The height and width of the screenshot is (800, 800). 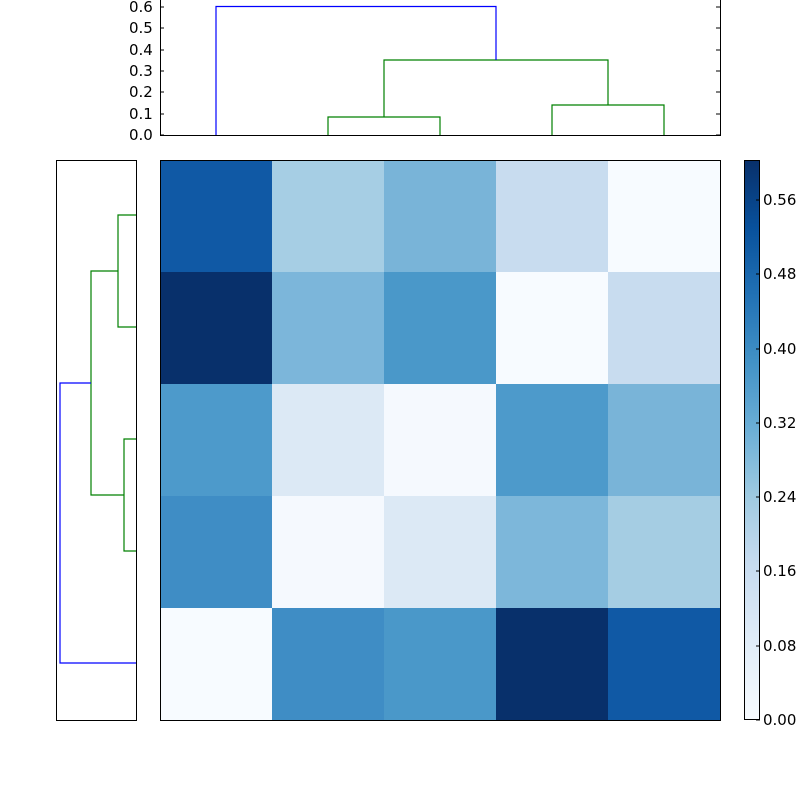 What do you see at coordinates (356, 70) in the screenshot?
I see `top-link-blue` at bounding box center [356, 70].